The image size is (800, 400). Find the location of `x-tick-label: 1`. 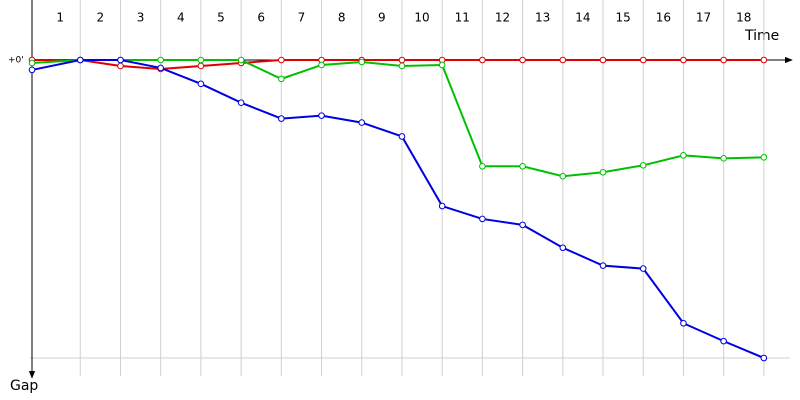

x-tick-label: 1 is located at coordinates (60, 18).